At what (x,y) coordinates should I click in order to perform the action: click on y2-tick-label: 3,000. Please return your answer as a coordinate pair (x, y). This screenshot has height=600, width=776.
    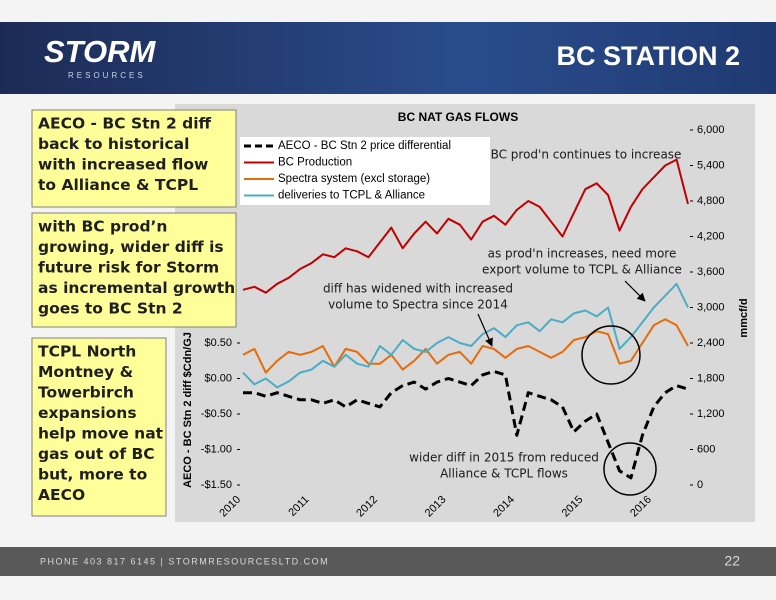
    Looking at the image, I should click on (711, 307).